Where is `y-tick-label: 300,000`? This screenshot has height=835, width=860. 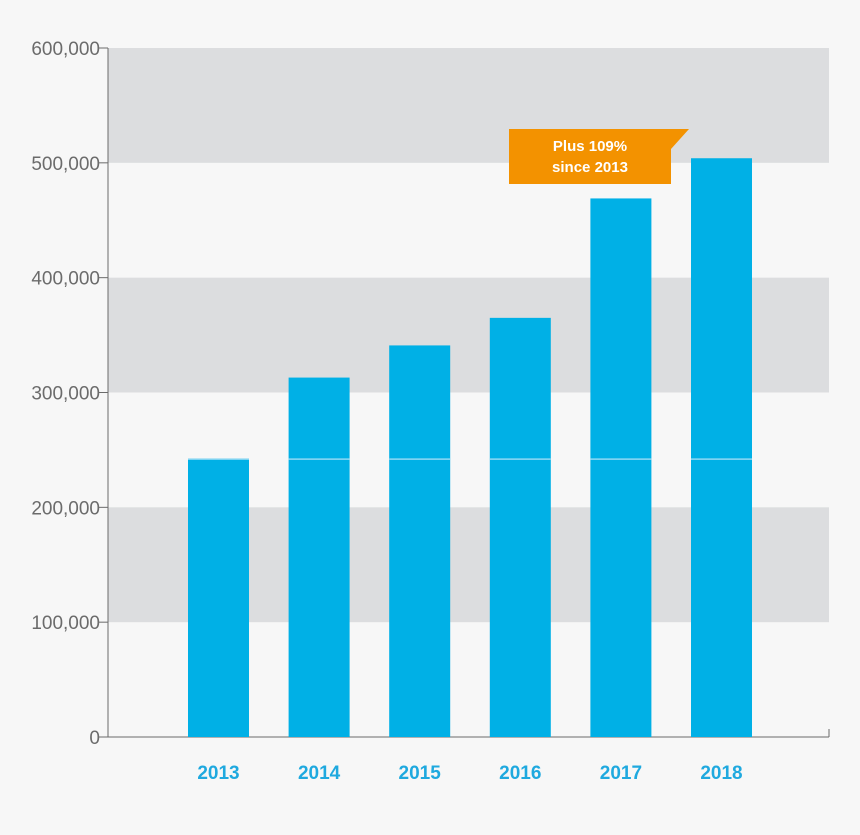 y-tick-label: 300,000 is located at coordinates (65, 394).